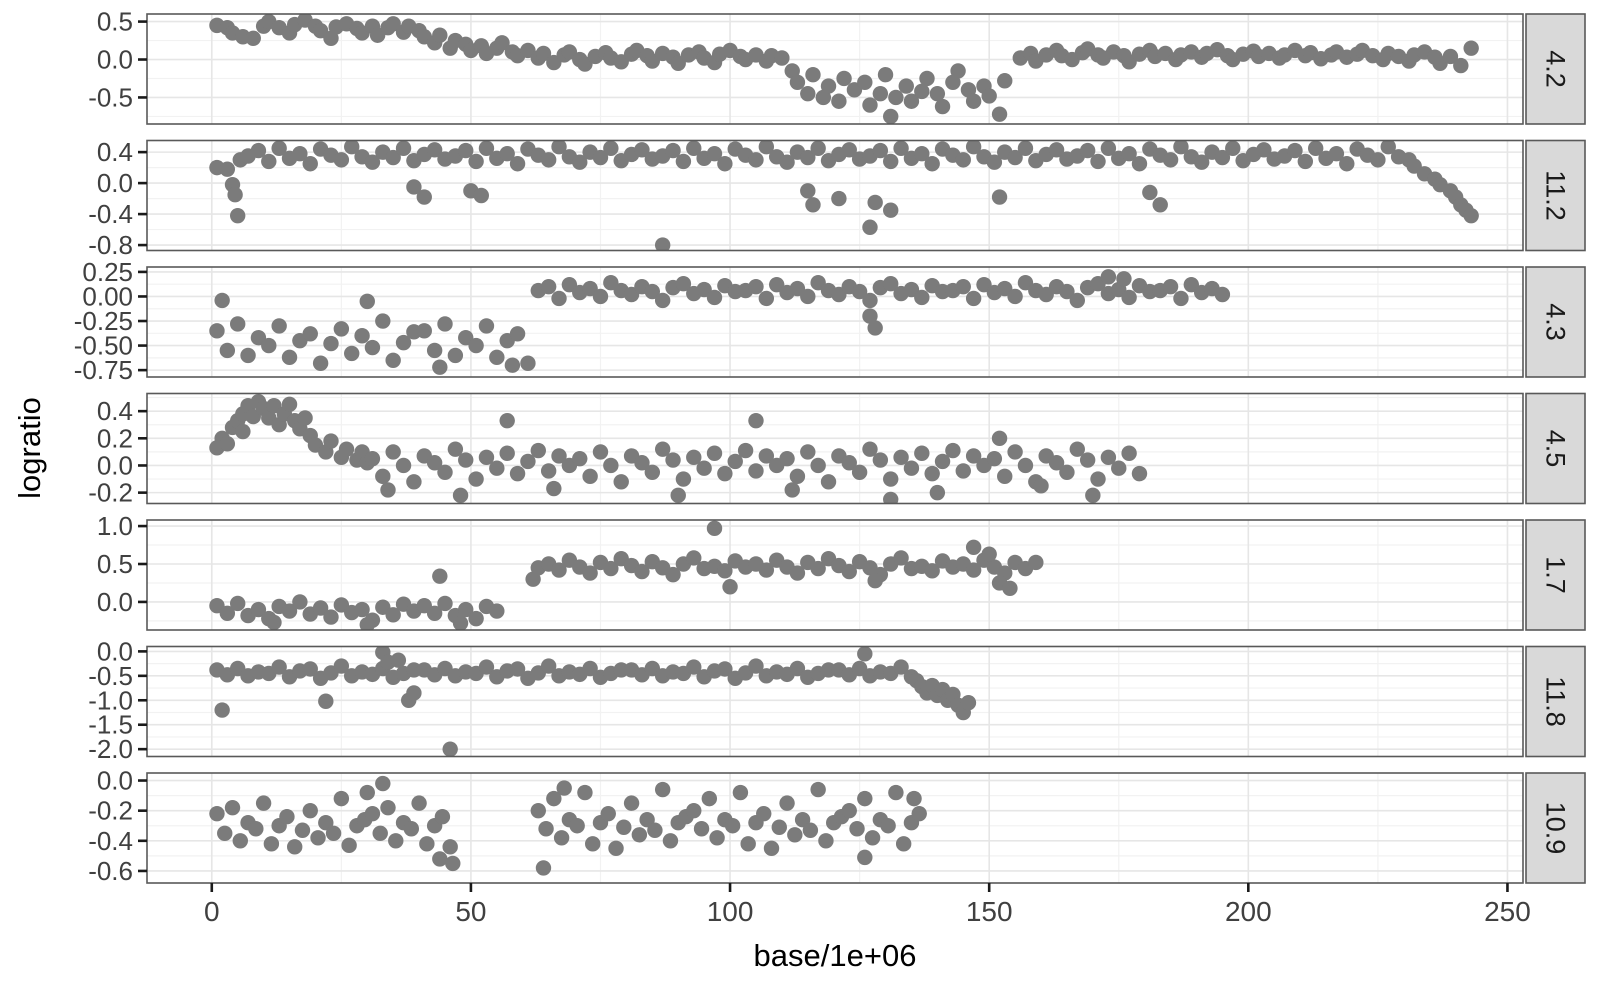 The image size is (1600, 1000). What do you see at coordinates (989, 911) in the screenshot?
I see `x-tick-label: 150` at bounding box center [989, 911].